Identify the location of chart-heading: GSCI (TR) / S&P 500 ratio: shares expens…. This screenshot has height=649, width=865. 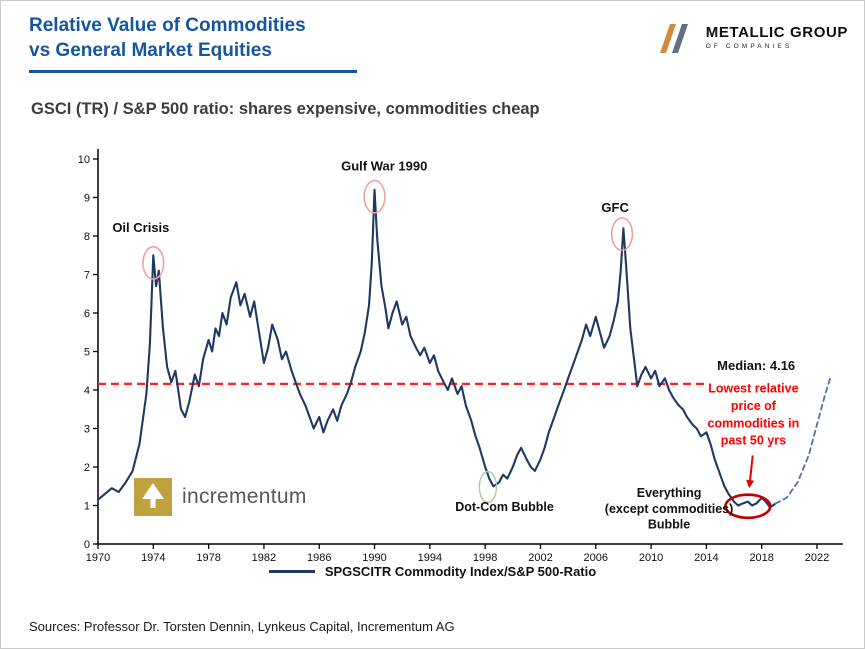
(285, 109).